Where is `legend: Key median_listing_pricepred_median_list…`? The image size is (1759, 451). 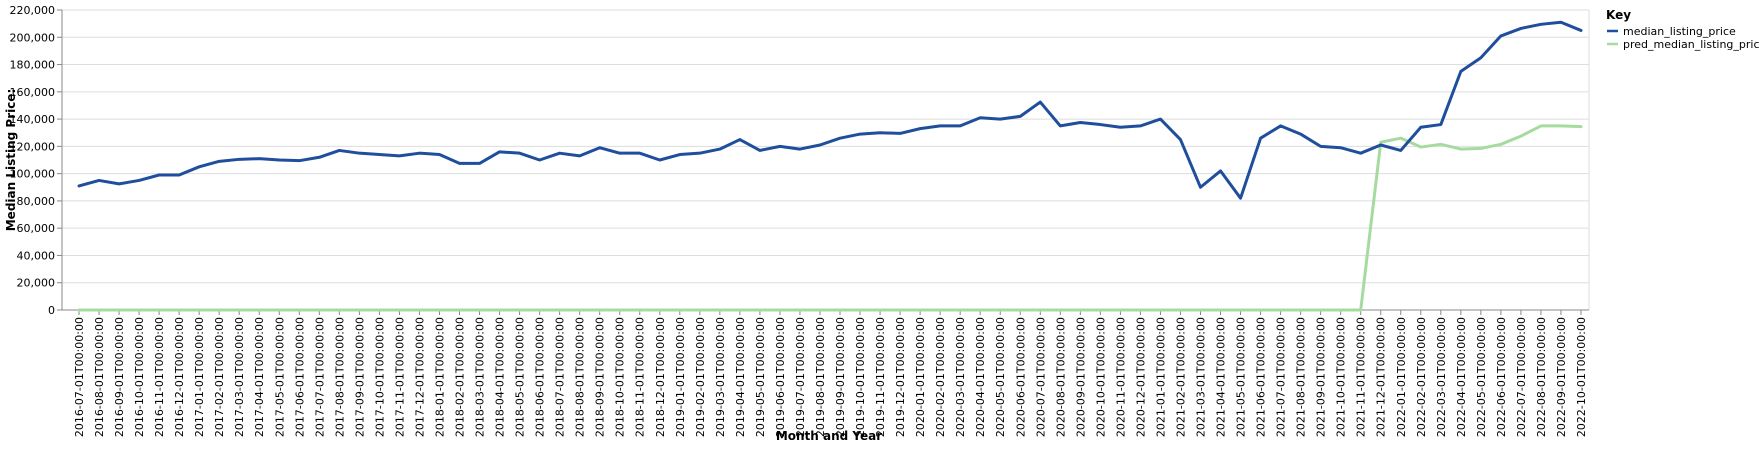
legend: Key median_listing_pricepred_median_list… is located at coordinates (1682, 29).